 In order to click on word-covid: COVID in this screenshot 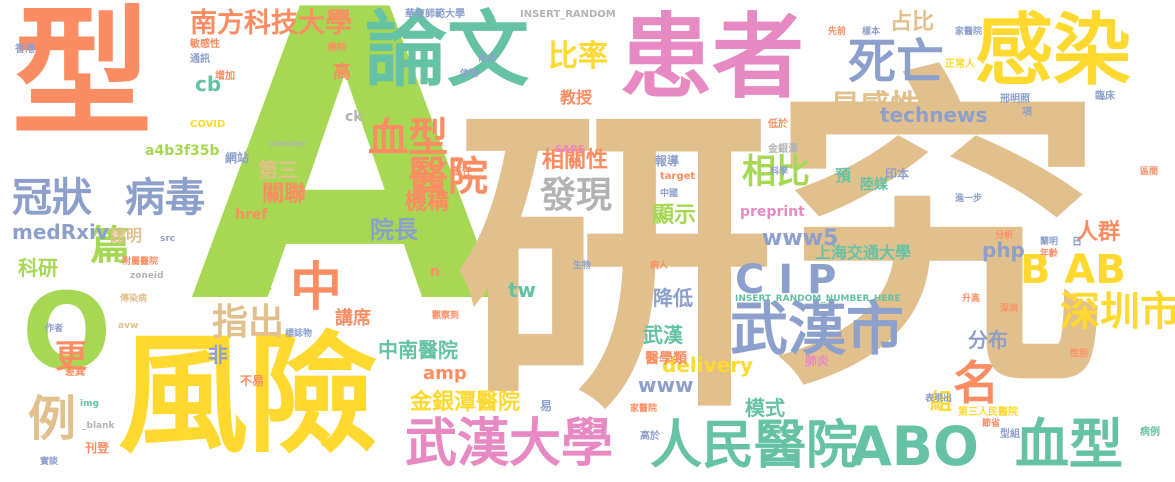, I will do `click(208, 124)`.